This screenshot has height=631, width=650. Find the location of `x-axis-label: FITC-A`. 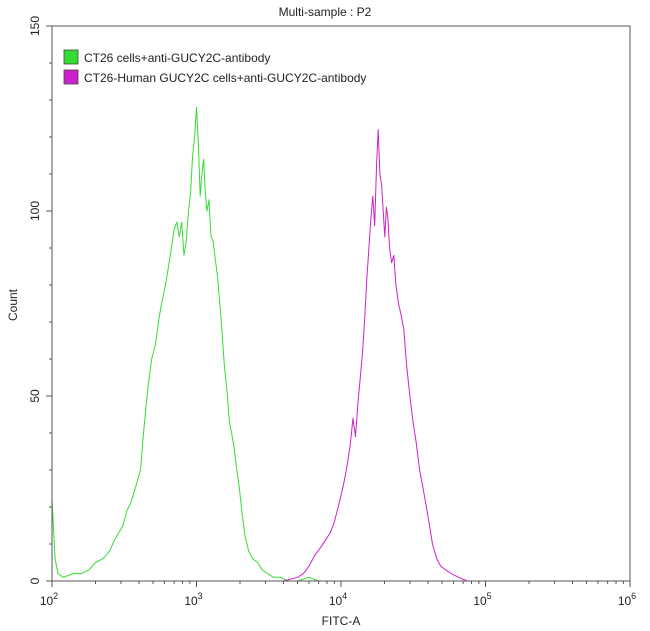

x-axis-label: FITC-A is located at coordinates (341, 621).